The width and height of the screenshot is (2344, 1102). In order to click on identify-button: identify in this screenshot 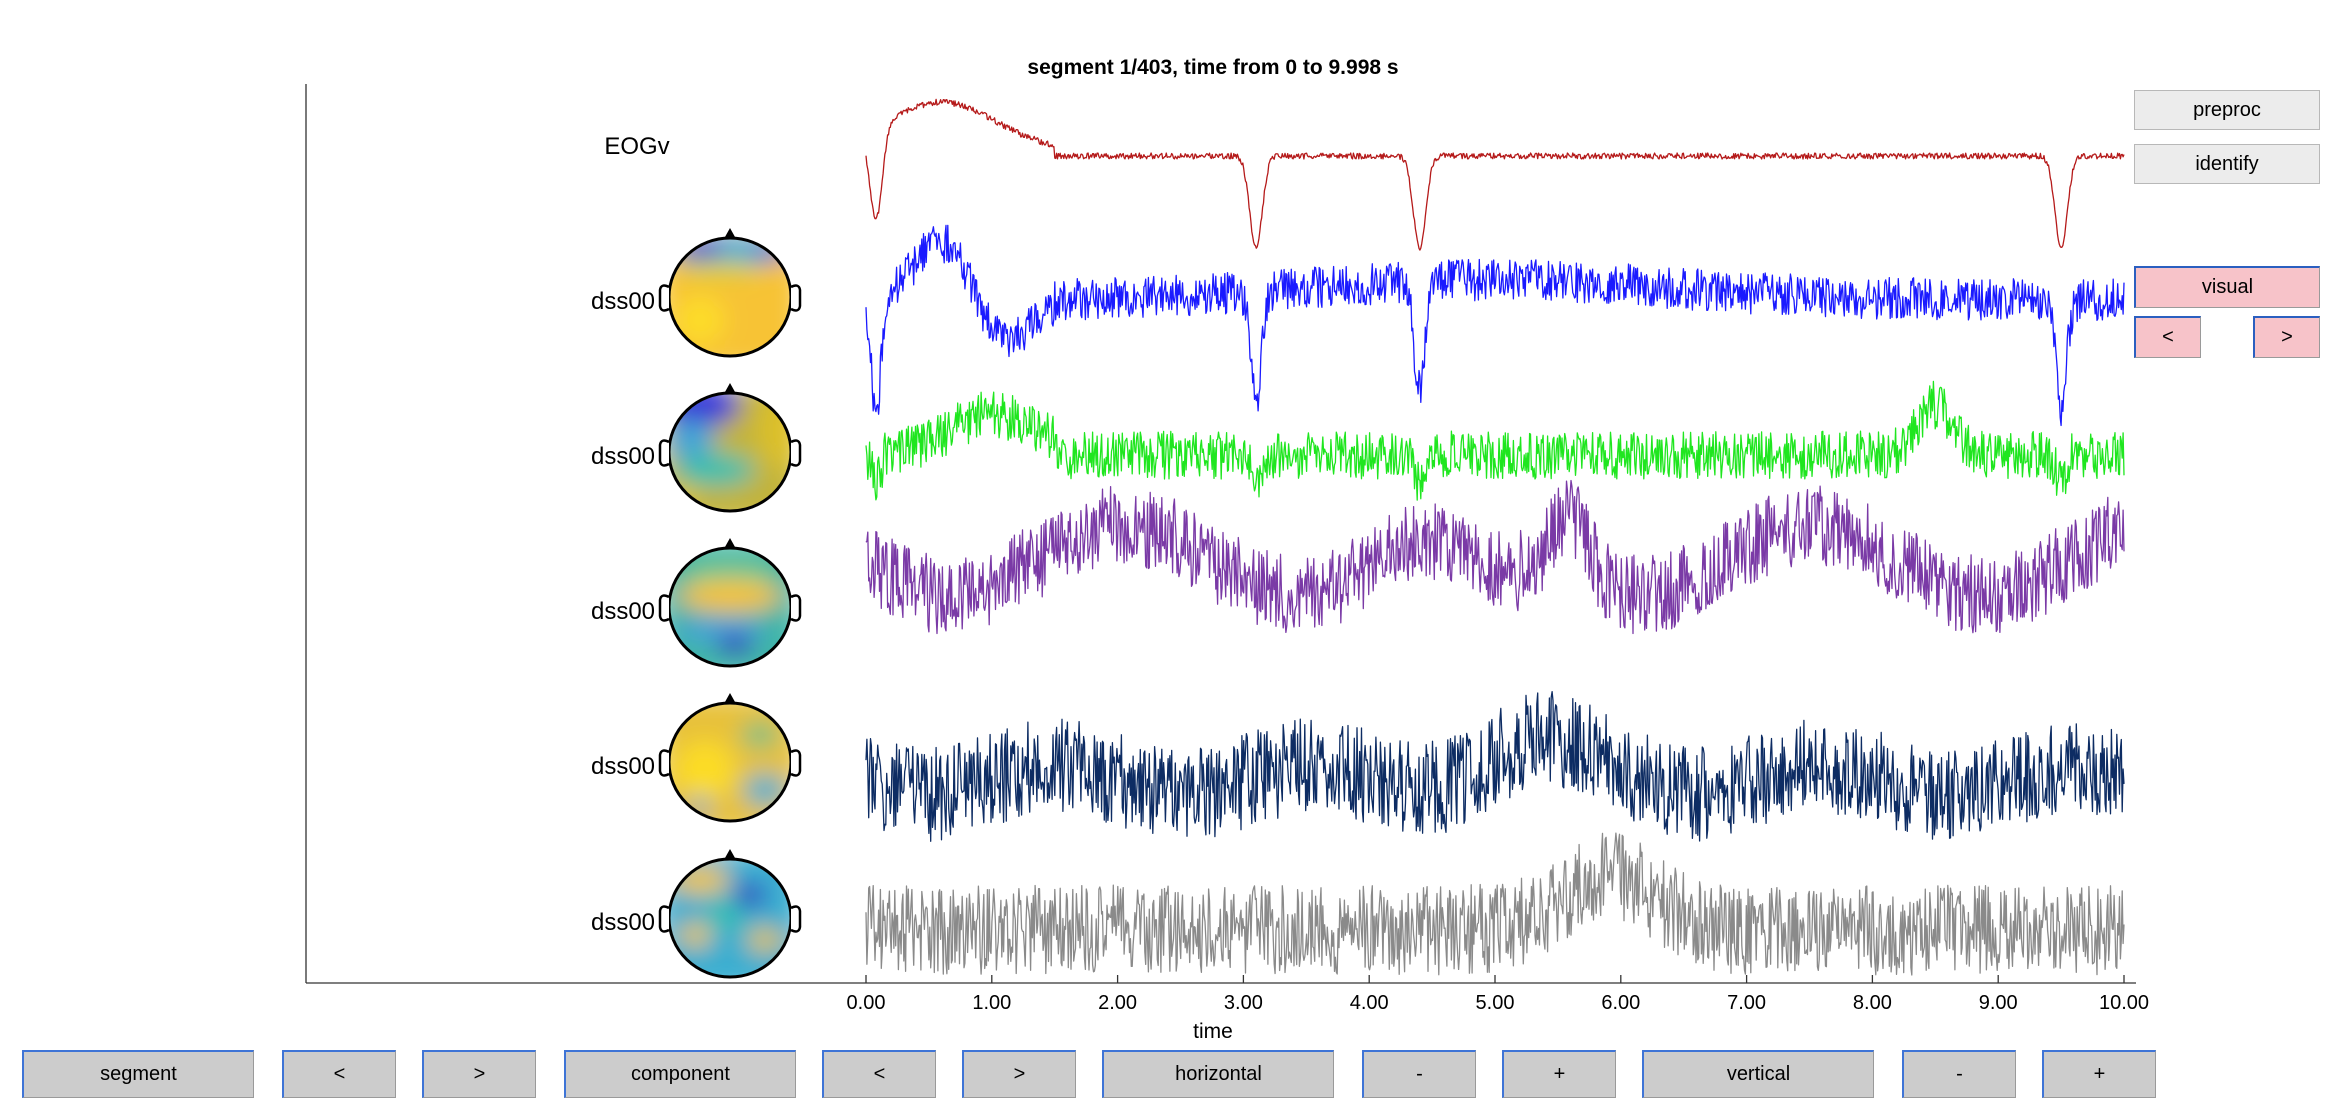, I will do `click(2227, 164)`.